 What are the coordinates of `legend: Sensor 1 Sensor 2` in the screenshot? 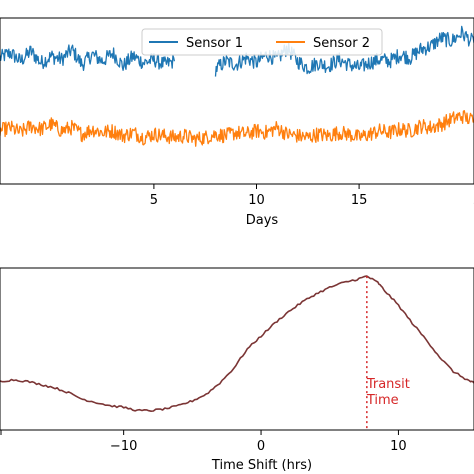 It's located at (262, 42).